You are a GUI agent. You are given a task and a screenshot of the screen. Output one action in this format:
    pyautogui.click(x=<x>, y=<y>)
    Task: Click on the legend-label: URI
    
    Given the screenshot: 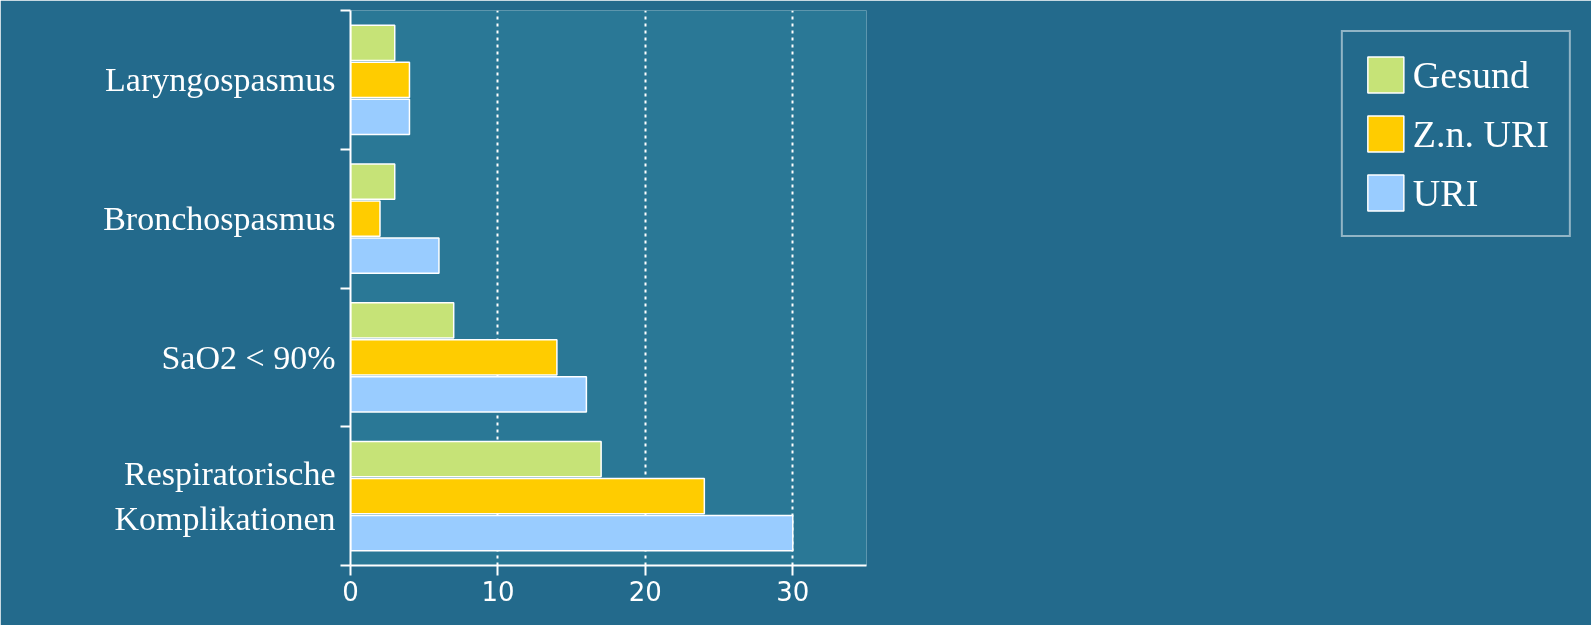 What is the action you would take?
    pyautogui.click(x=1445, y=192)
    